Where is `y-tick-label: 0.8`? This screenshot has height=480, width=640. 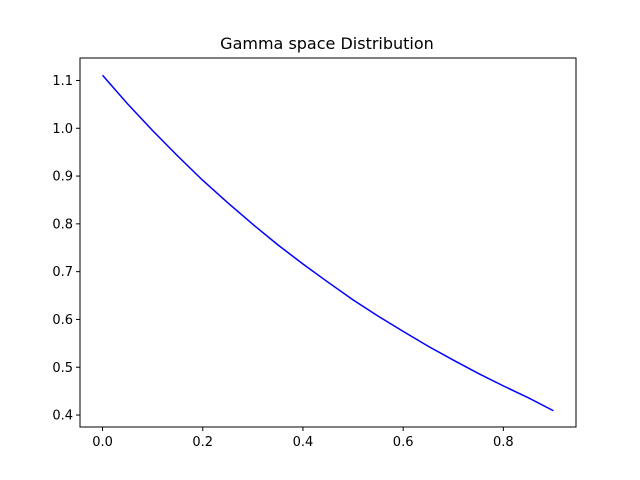
y-tick-label: 0.8 is located at coordinates (62, 224).